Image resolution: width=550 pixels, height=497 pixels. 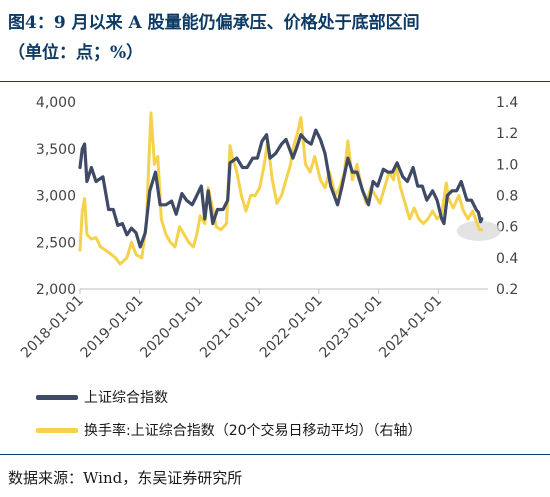 I want to click on x-tick-label: 2022-01-01, so click(x=291, y=327).